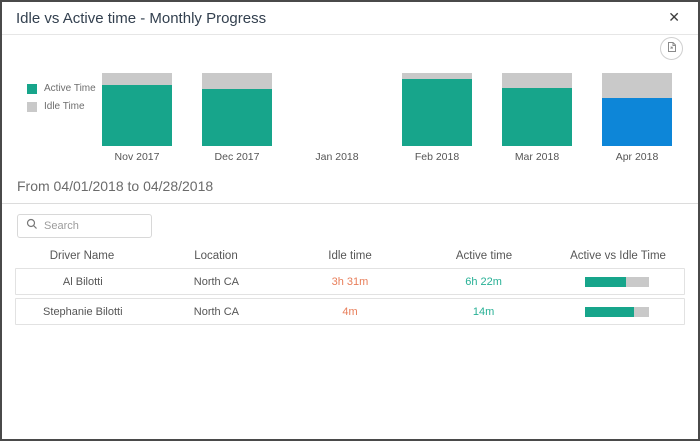 The height and width of the screenshot is (441, 700). I want to click on legend-label: Active Time, so click(70, 88).